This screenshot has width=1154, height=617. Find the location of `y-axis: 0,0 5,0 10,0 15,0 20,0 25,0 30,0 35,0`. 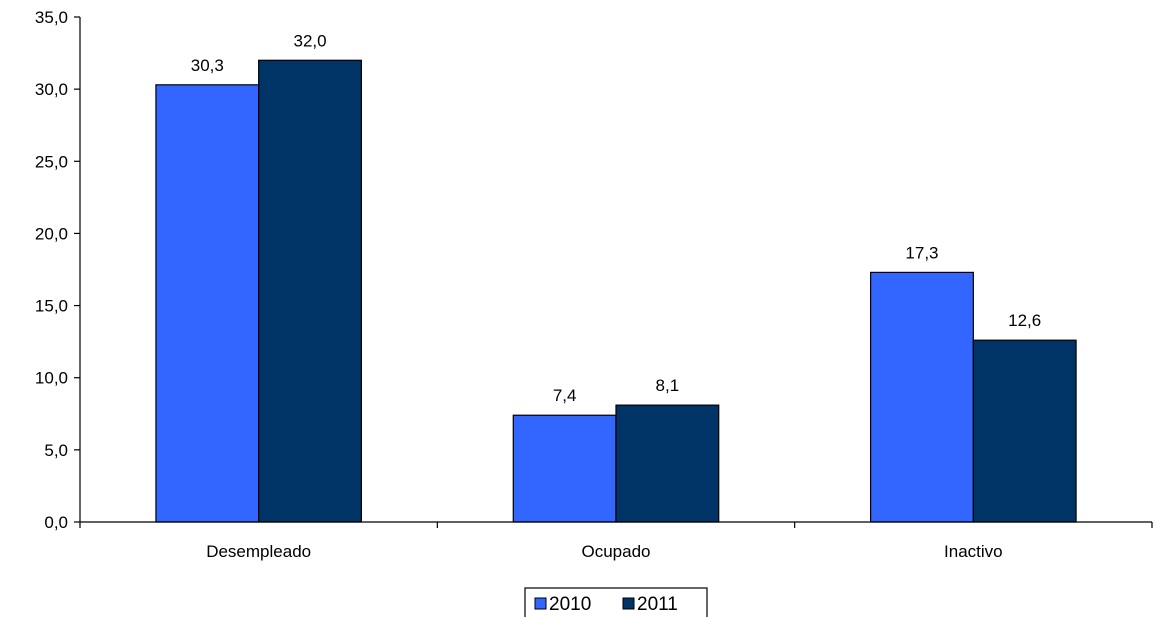

y-axis: 0,0 5,0 10,0 15,0 20,0 25,0 30,0 35,0 is located at coordinates (58, 270).